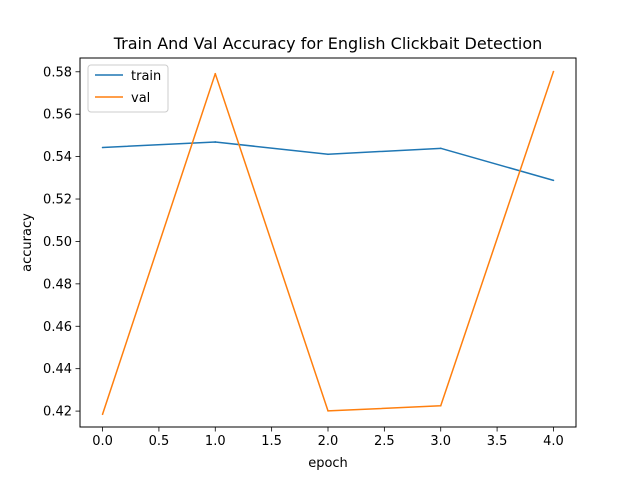 The height and width of the screenshot is (480, 640). What do you see at coordinates (57, 200) in the screenshot?
I see `y-tick-label: 0.52` at bounding box center [57, 200].